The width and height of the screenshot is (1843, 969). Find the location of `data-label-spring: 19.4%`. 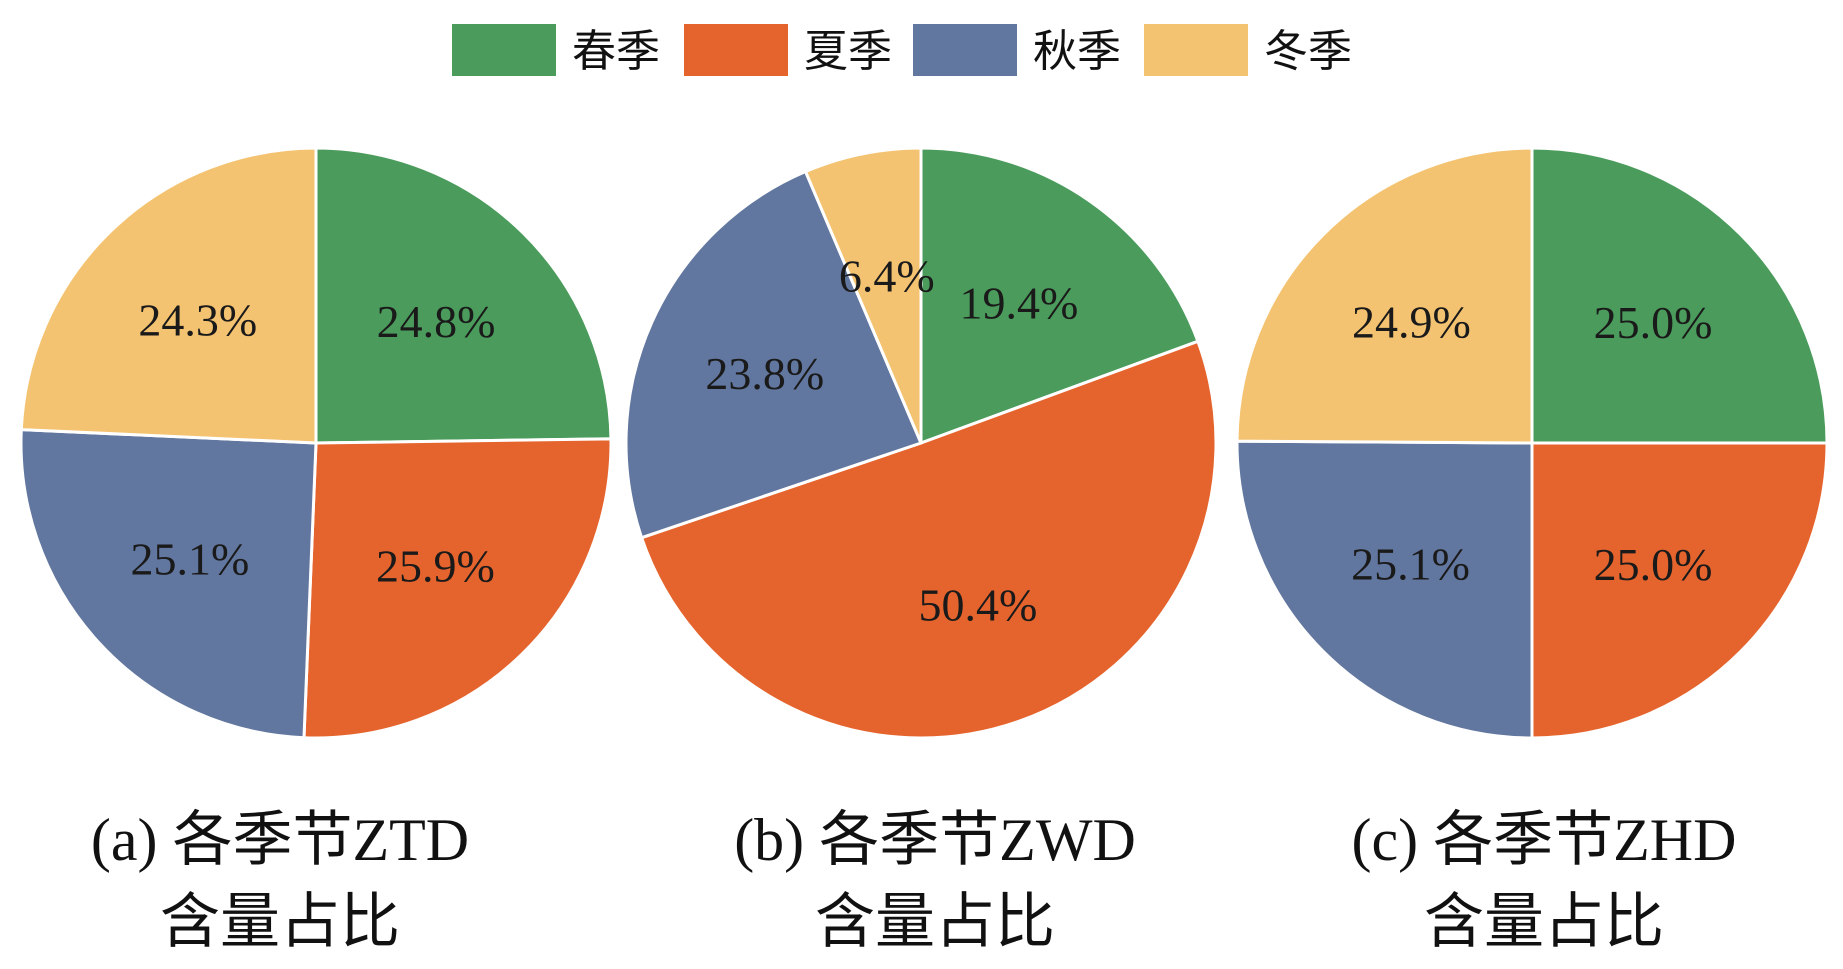

data-label-spring: 19.4% is located at coordinates (1018, 303).